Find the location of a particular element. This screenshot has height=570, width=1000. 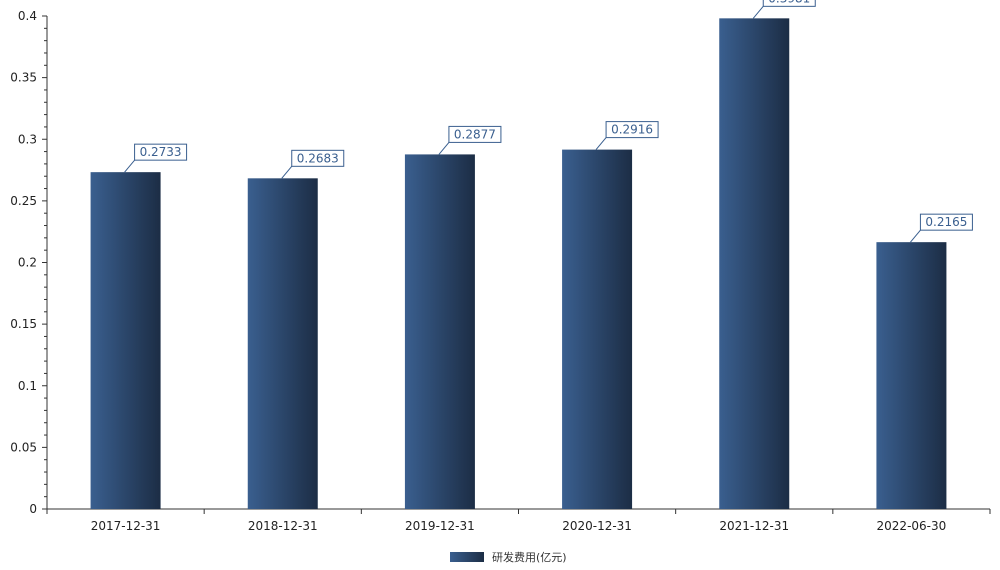

y-tick-label: 0.25 is located at coordinates (23, 201).